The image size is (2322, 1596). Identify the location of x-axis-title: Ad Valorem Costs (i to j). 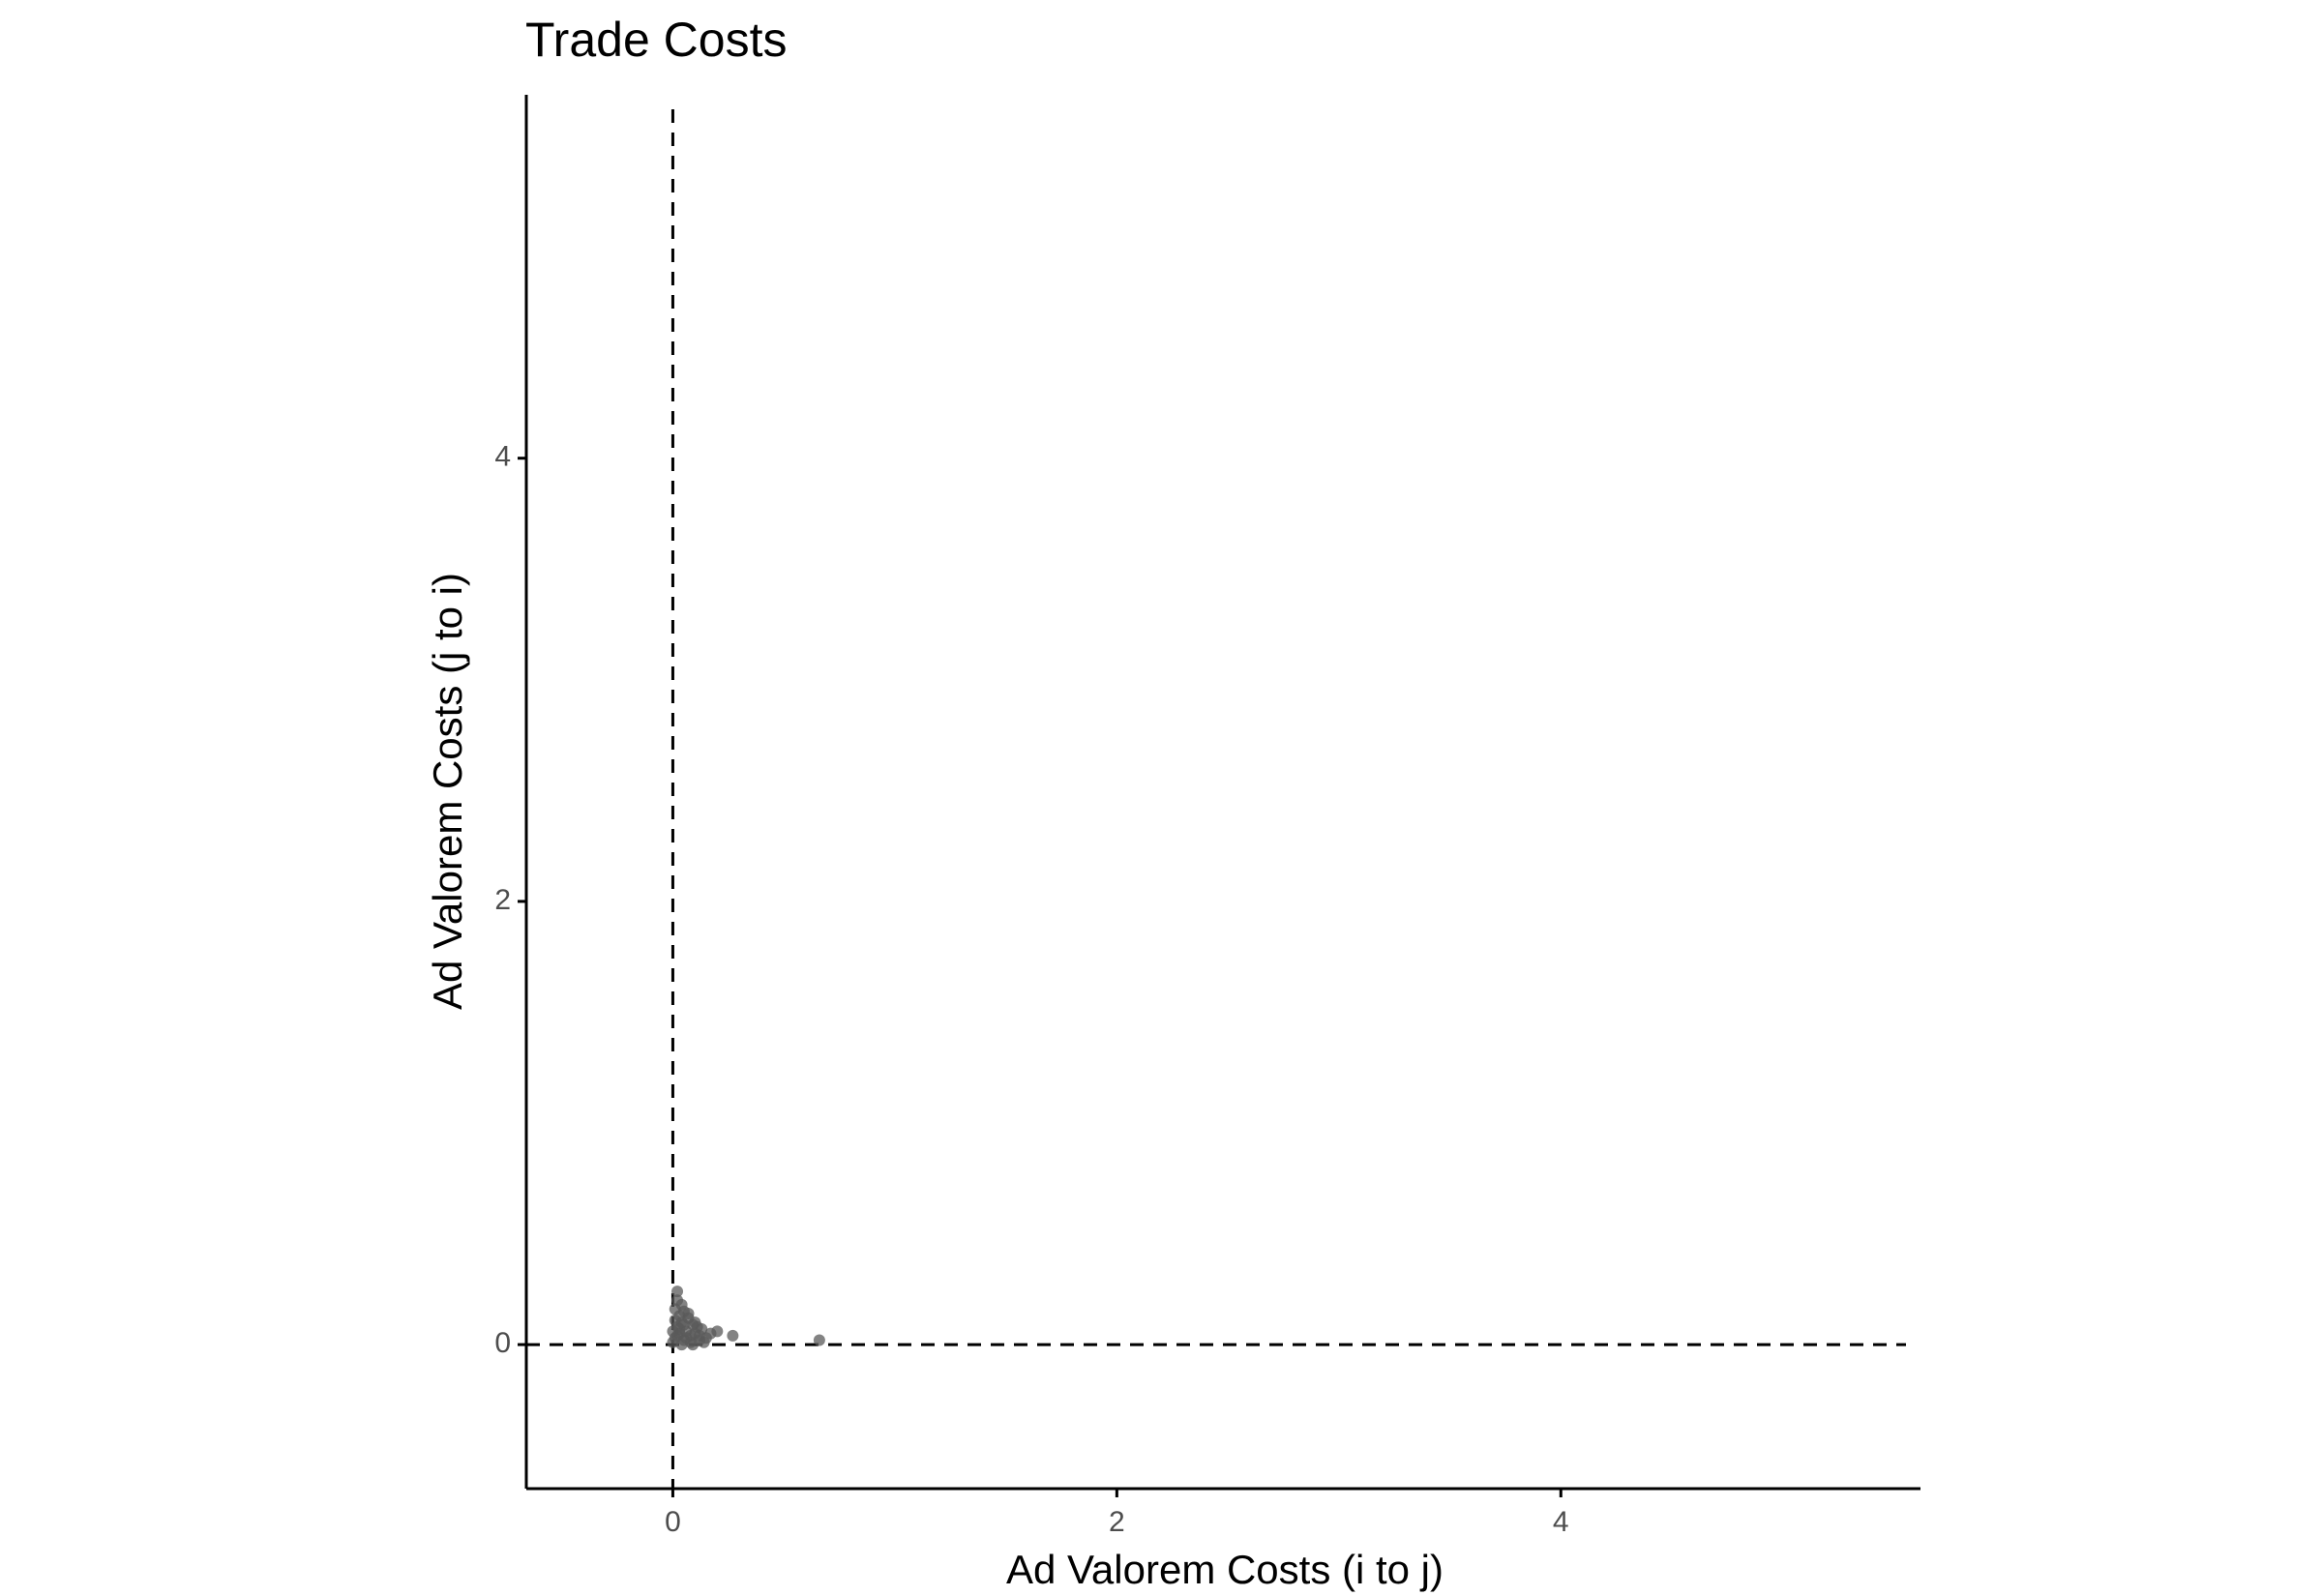
(1225, 1569).